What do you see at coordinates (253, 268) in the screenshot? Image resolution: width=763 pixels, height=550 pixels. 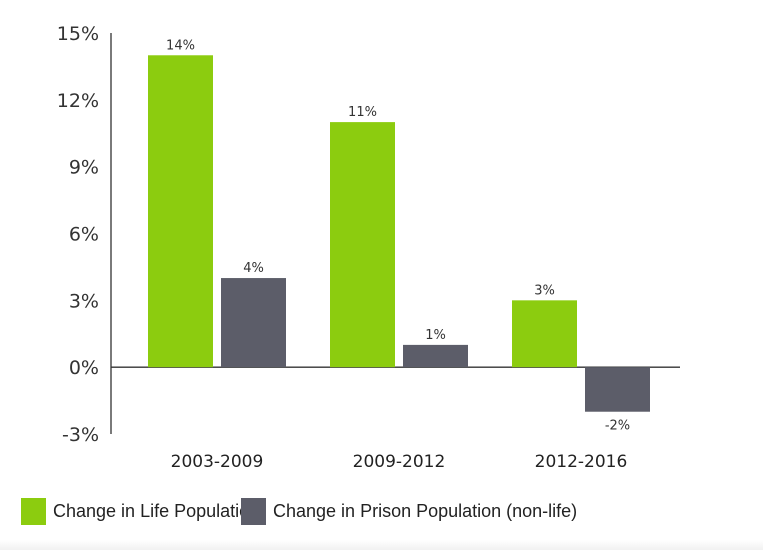 I see `data-label: 4%` at bounding box center [253, 268].